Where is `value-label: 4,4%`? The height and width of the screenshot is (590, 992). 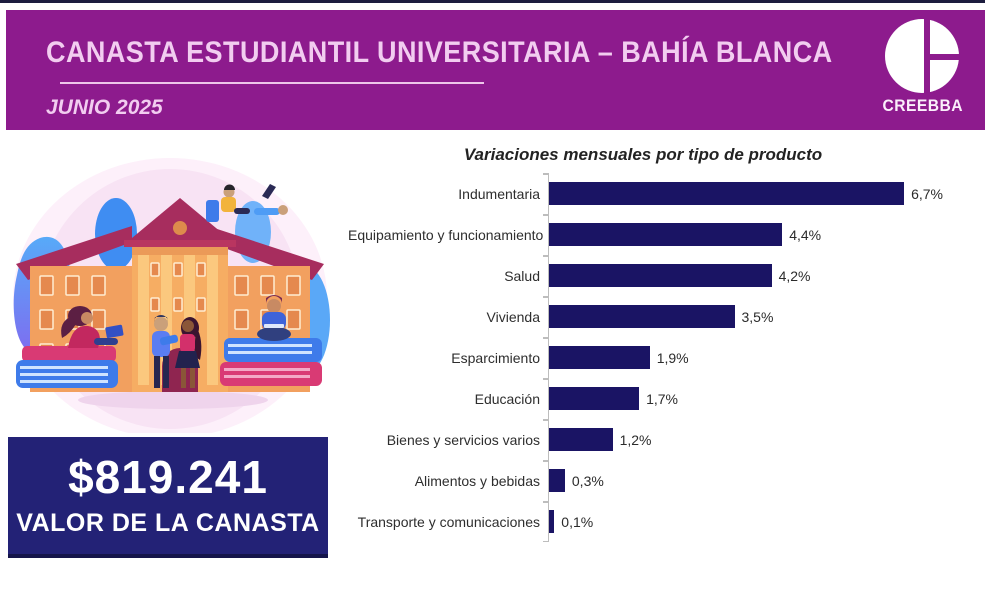 value-label: 4,4% is located at coordinates (805, 234).